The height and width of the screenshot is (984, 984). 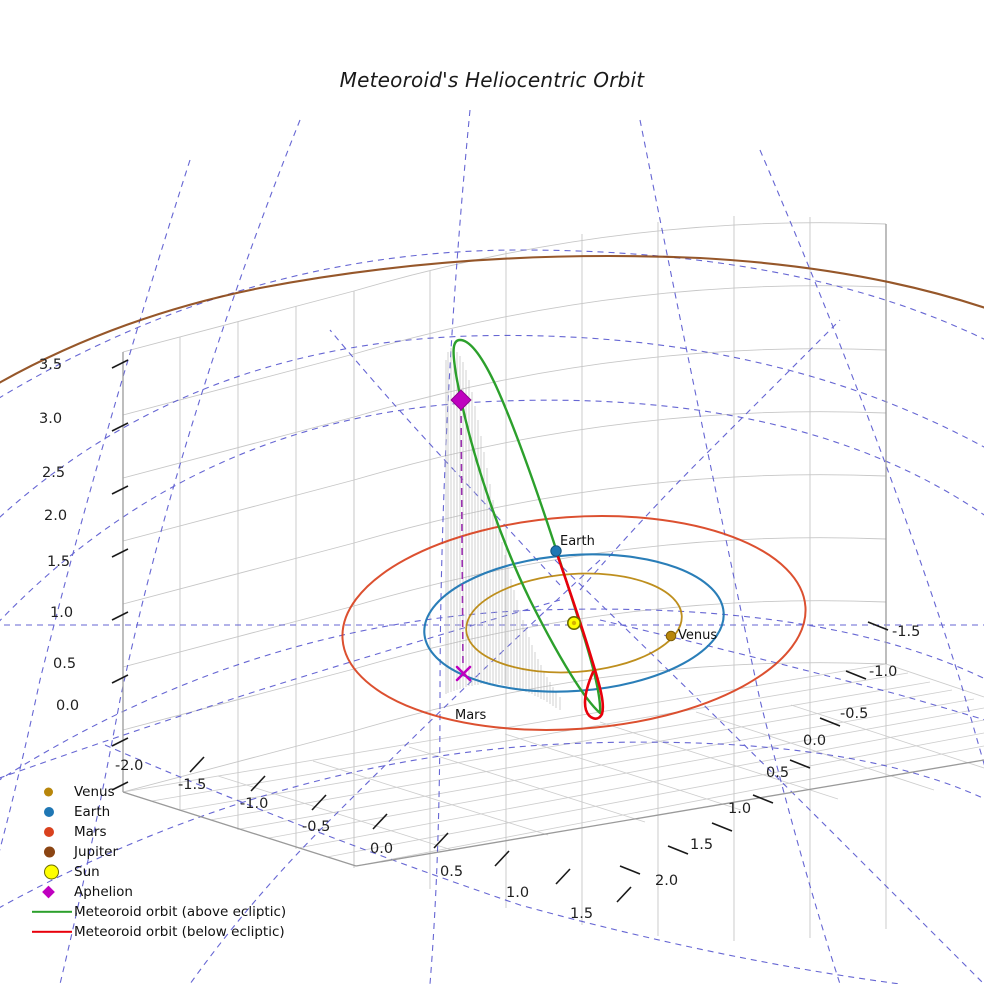 I want to click on earth-orbit-path, so click(x=574, y=623).